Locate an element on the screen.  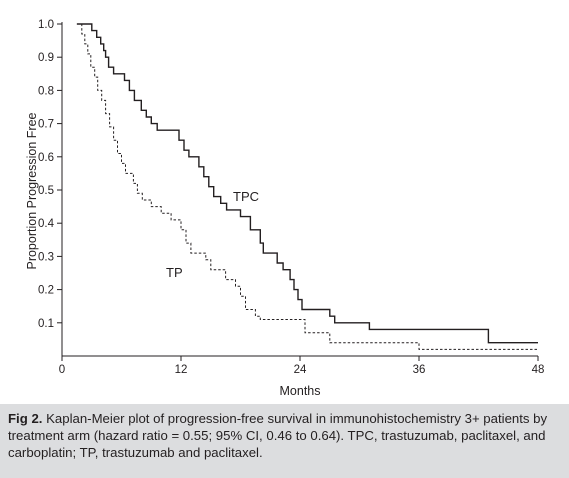
x-tick-label: 36 is located at coordinates (419, 370).